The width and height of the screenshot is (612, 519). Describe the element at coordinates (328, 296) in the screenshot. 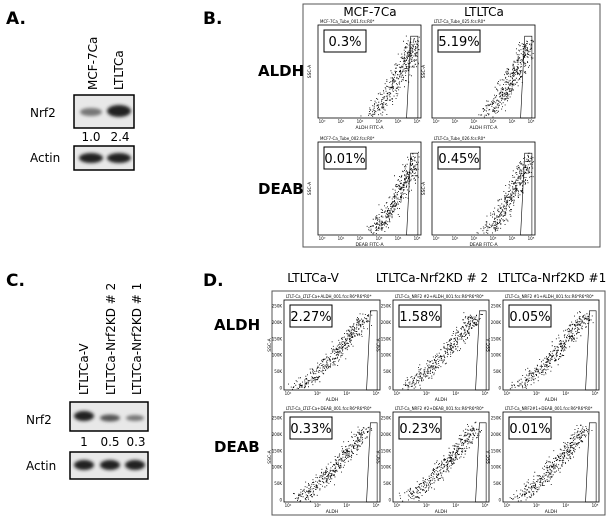

I see `plot-file-name: LTLT-Ca_LTLT-Ca+ALDH_001.fcs:R6*R6*R0*` at that location.